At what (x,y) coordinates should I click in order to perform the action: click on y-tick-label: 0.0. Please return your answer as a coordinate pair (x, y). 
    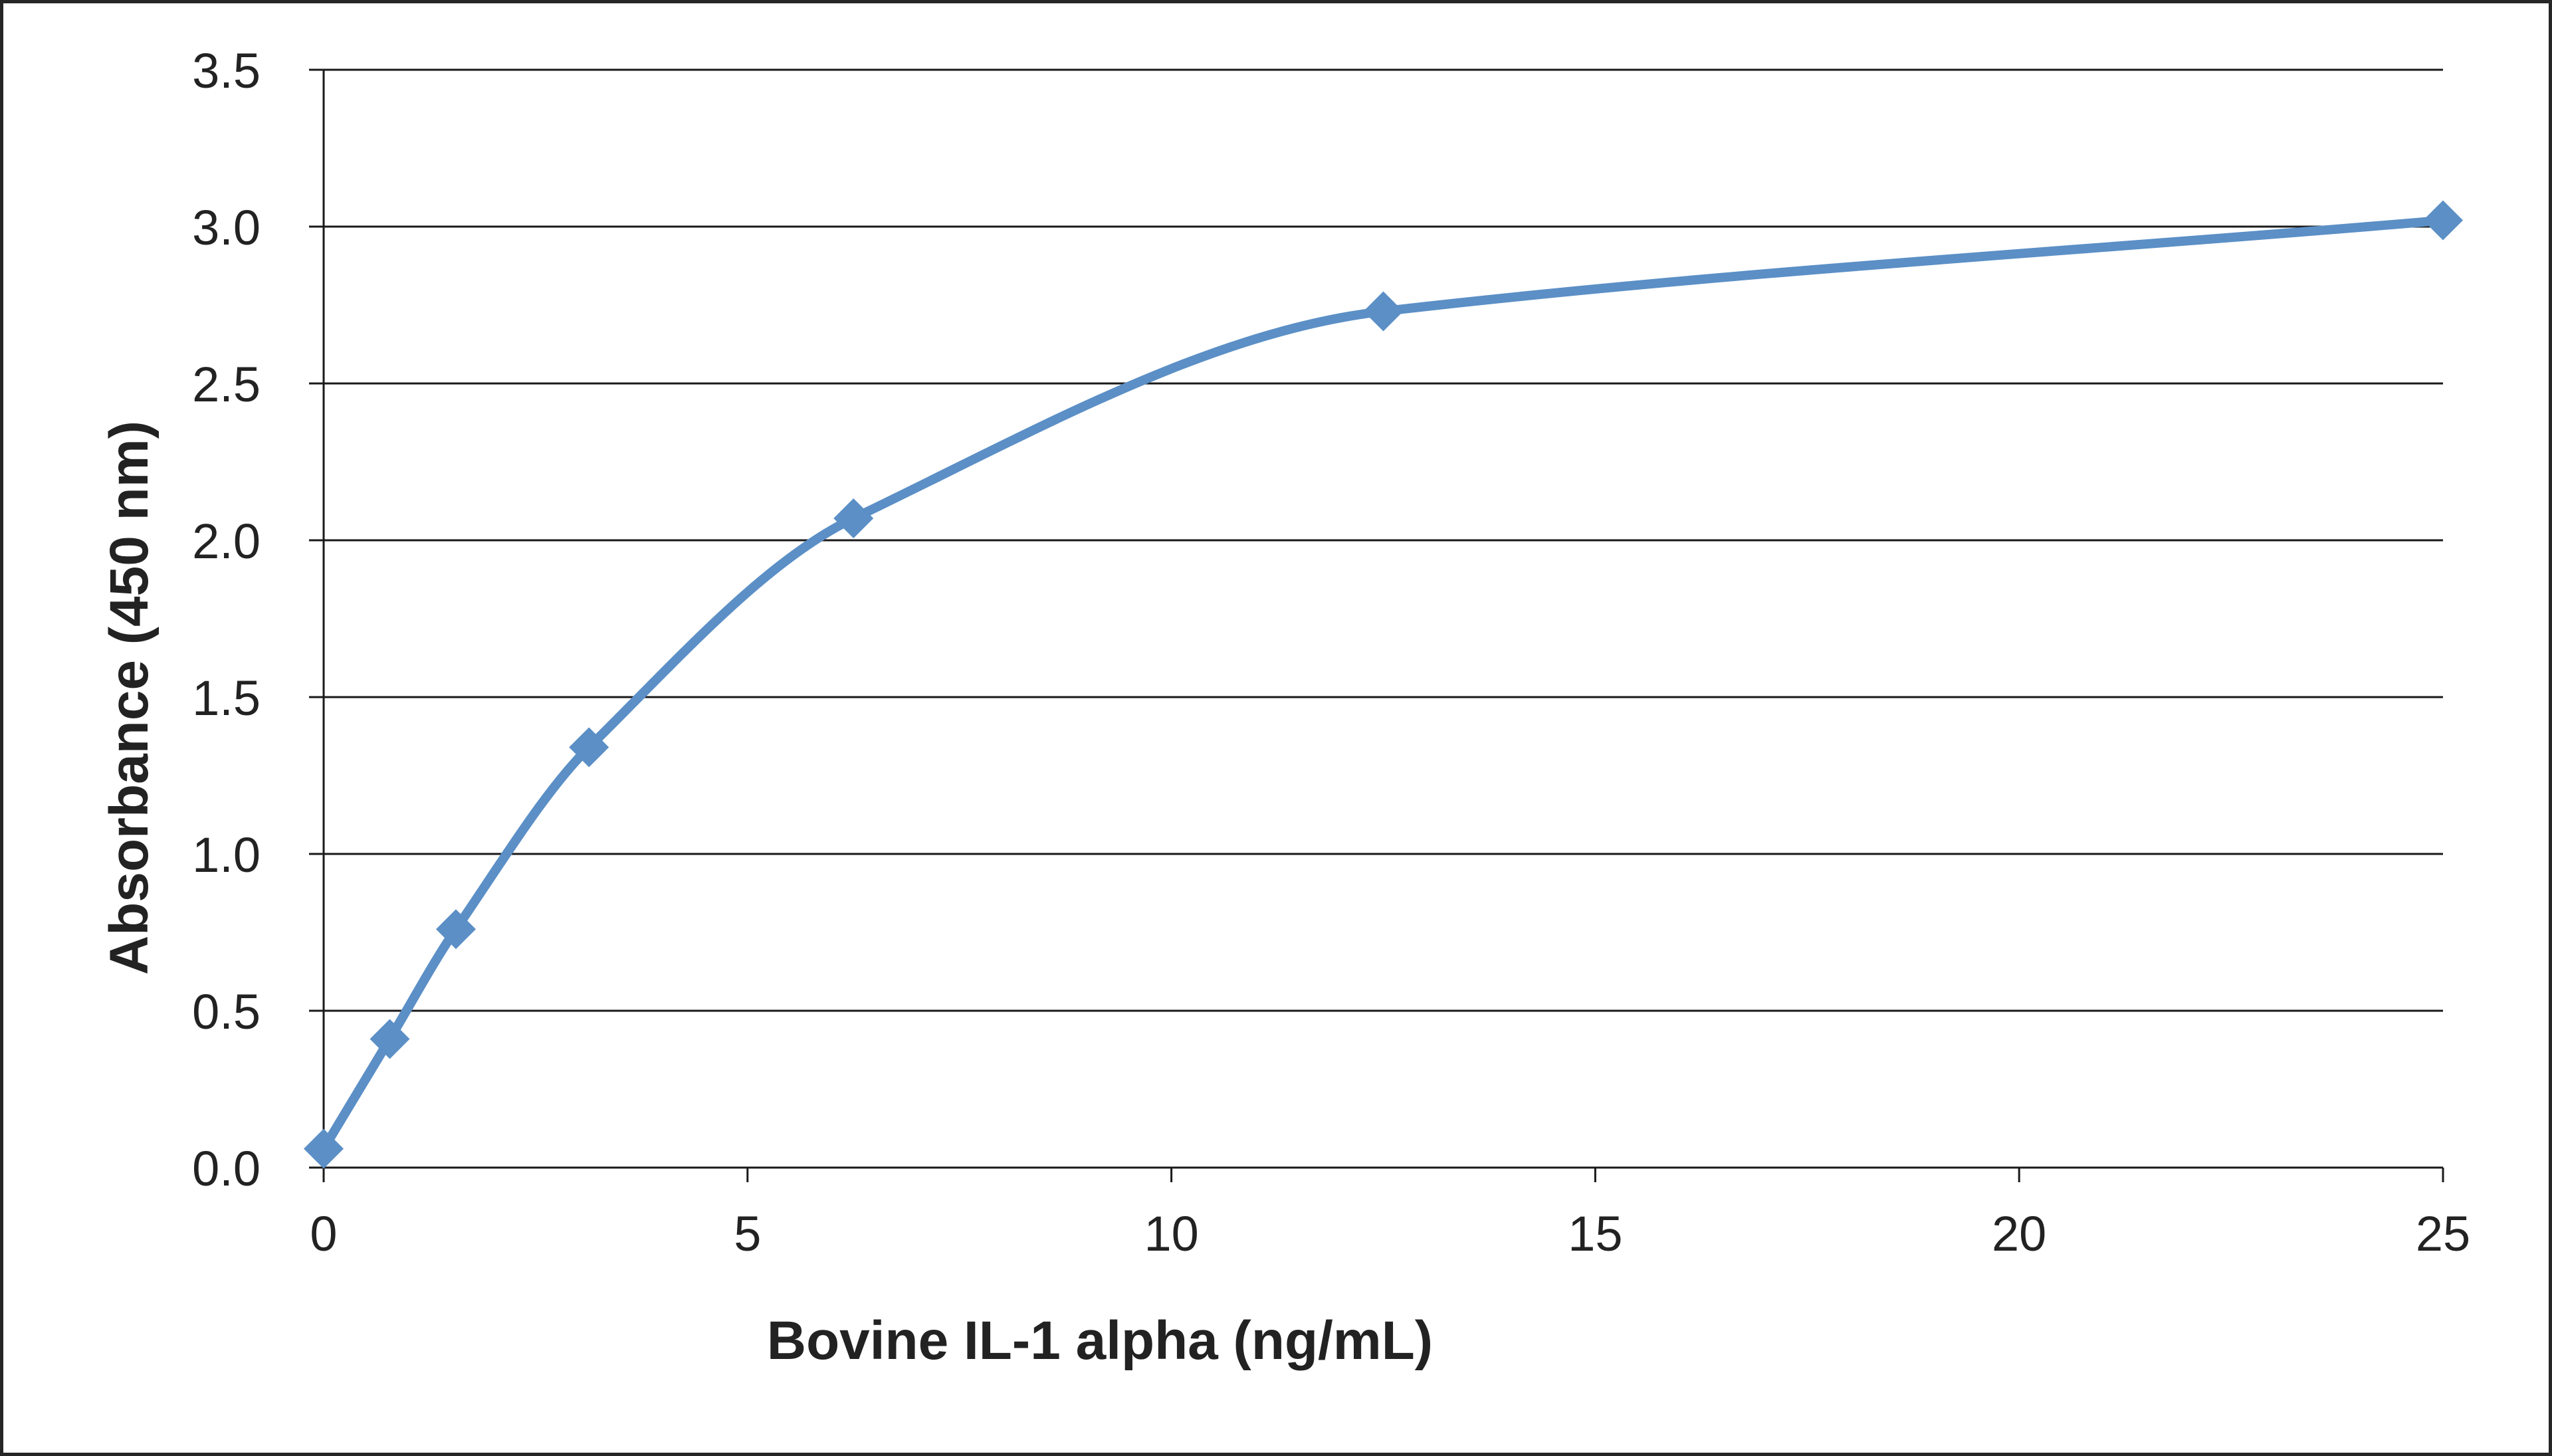
    Looking at the image, I should click on (226, 1168).